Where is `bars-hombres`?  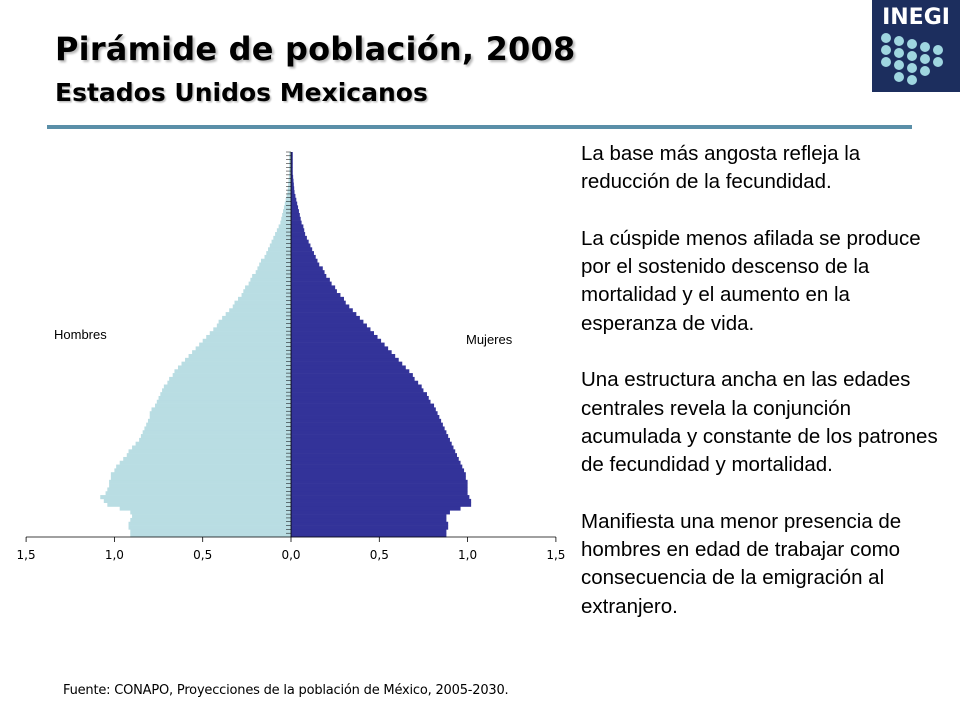
bars-hombres is located at coordinates (196, 345).